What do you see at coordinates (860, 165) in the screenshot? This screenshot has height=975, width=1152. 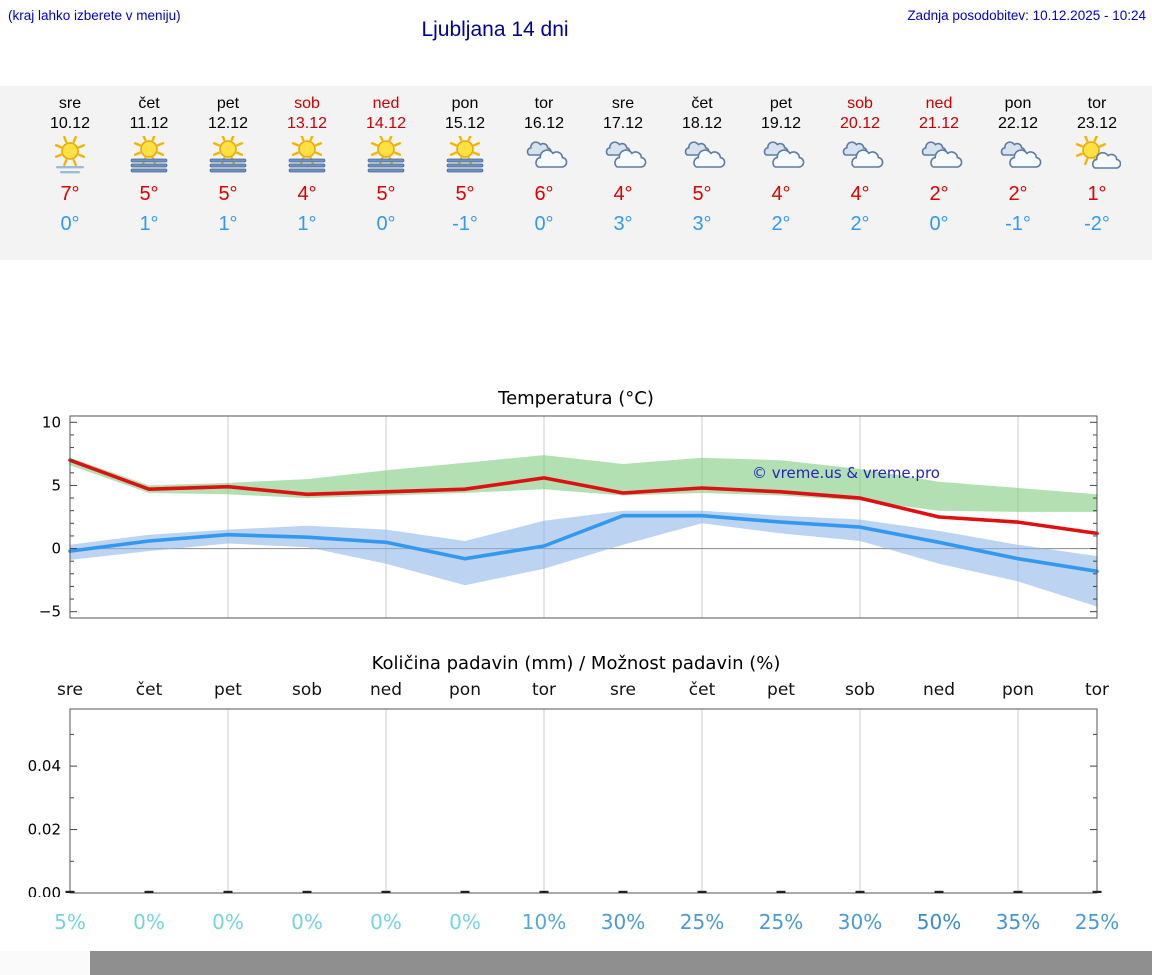 I see `forecast-day-column: sob 20.12 4° 2°` at bounding box center [860, 165].